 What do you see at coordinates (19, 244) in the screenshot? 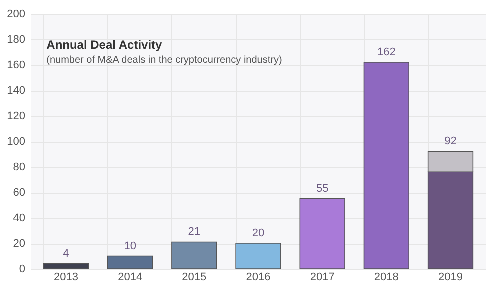
I see `y-tick-label: 20` at bounding box center [19, 244].